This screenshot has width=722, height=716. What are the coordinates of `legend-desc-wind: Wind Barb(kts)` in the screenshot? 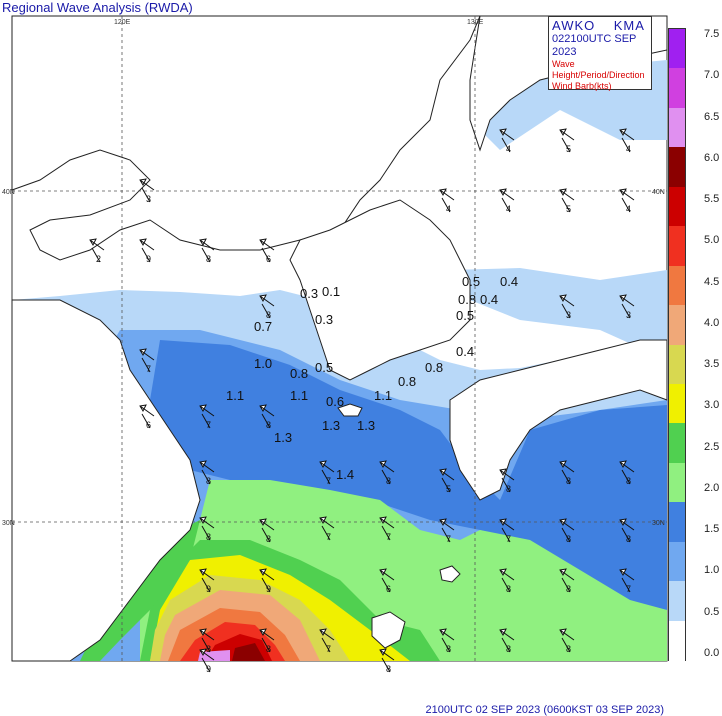 It's located at (582, 86).